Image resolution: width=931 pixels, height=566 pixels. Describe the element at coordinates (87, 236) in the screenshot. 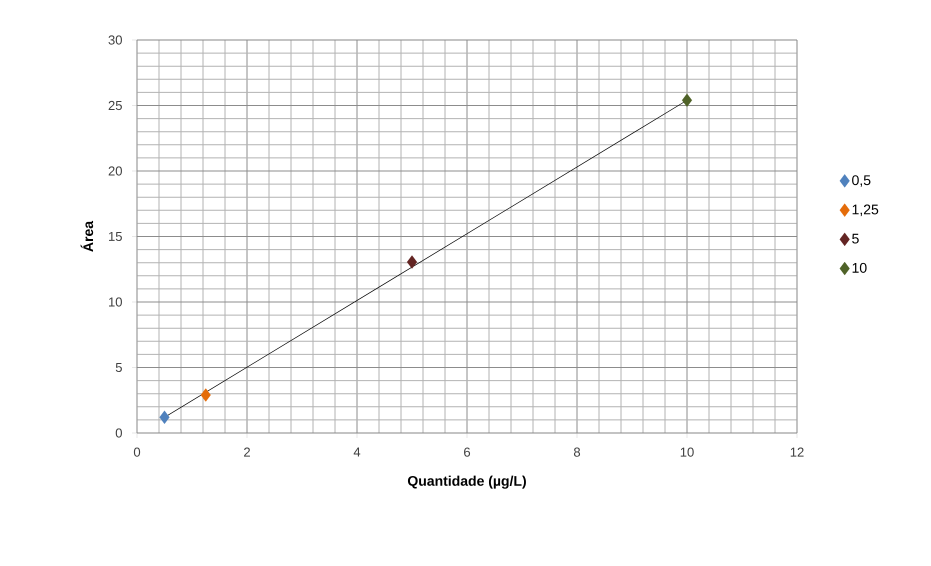

I see `y-axis-title: Área` at that location.